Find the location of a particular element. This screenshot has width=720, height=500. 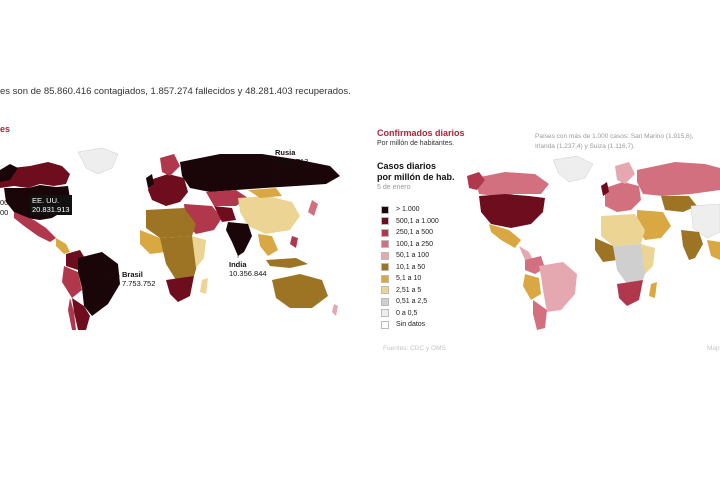

usa-value: 20.831.913 is located at coordinates (51, 209).